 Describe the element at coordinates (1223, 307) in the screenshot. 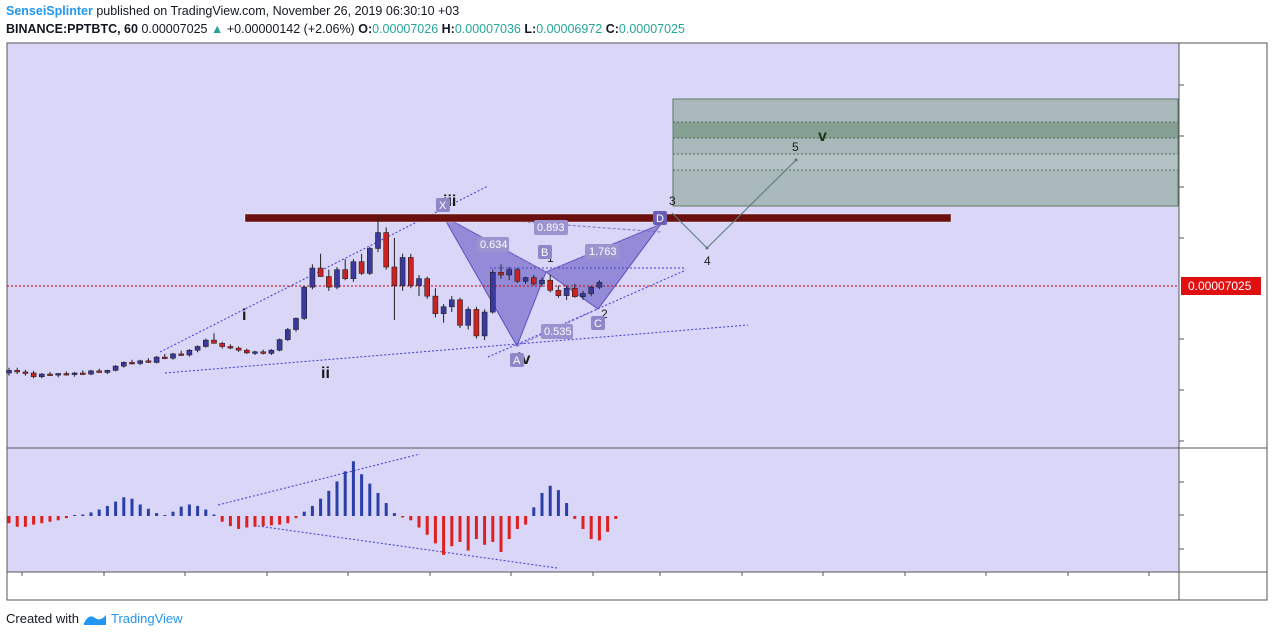

I see `price-axis` at that location.